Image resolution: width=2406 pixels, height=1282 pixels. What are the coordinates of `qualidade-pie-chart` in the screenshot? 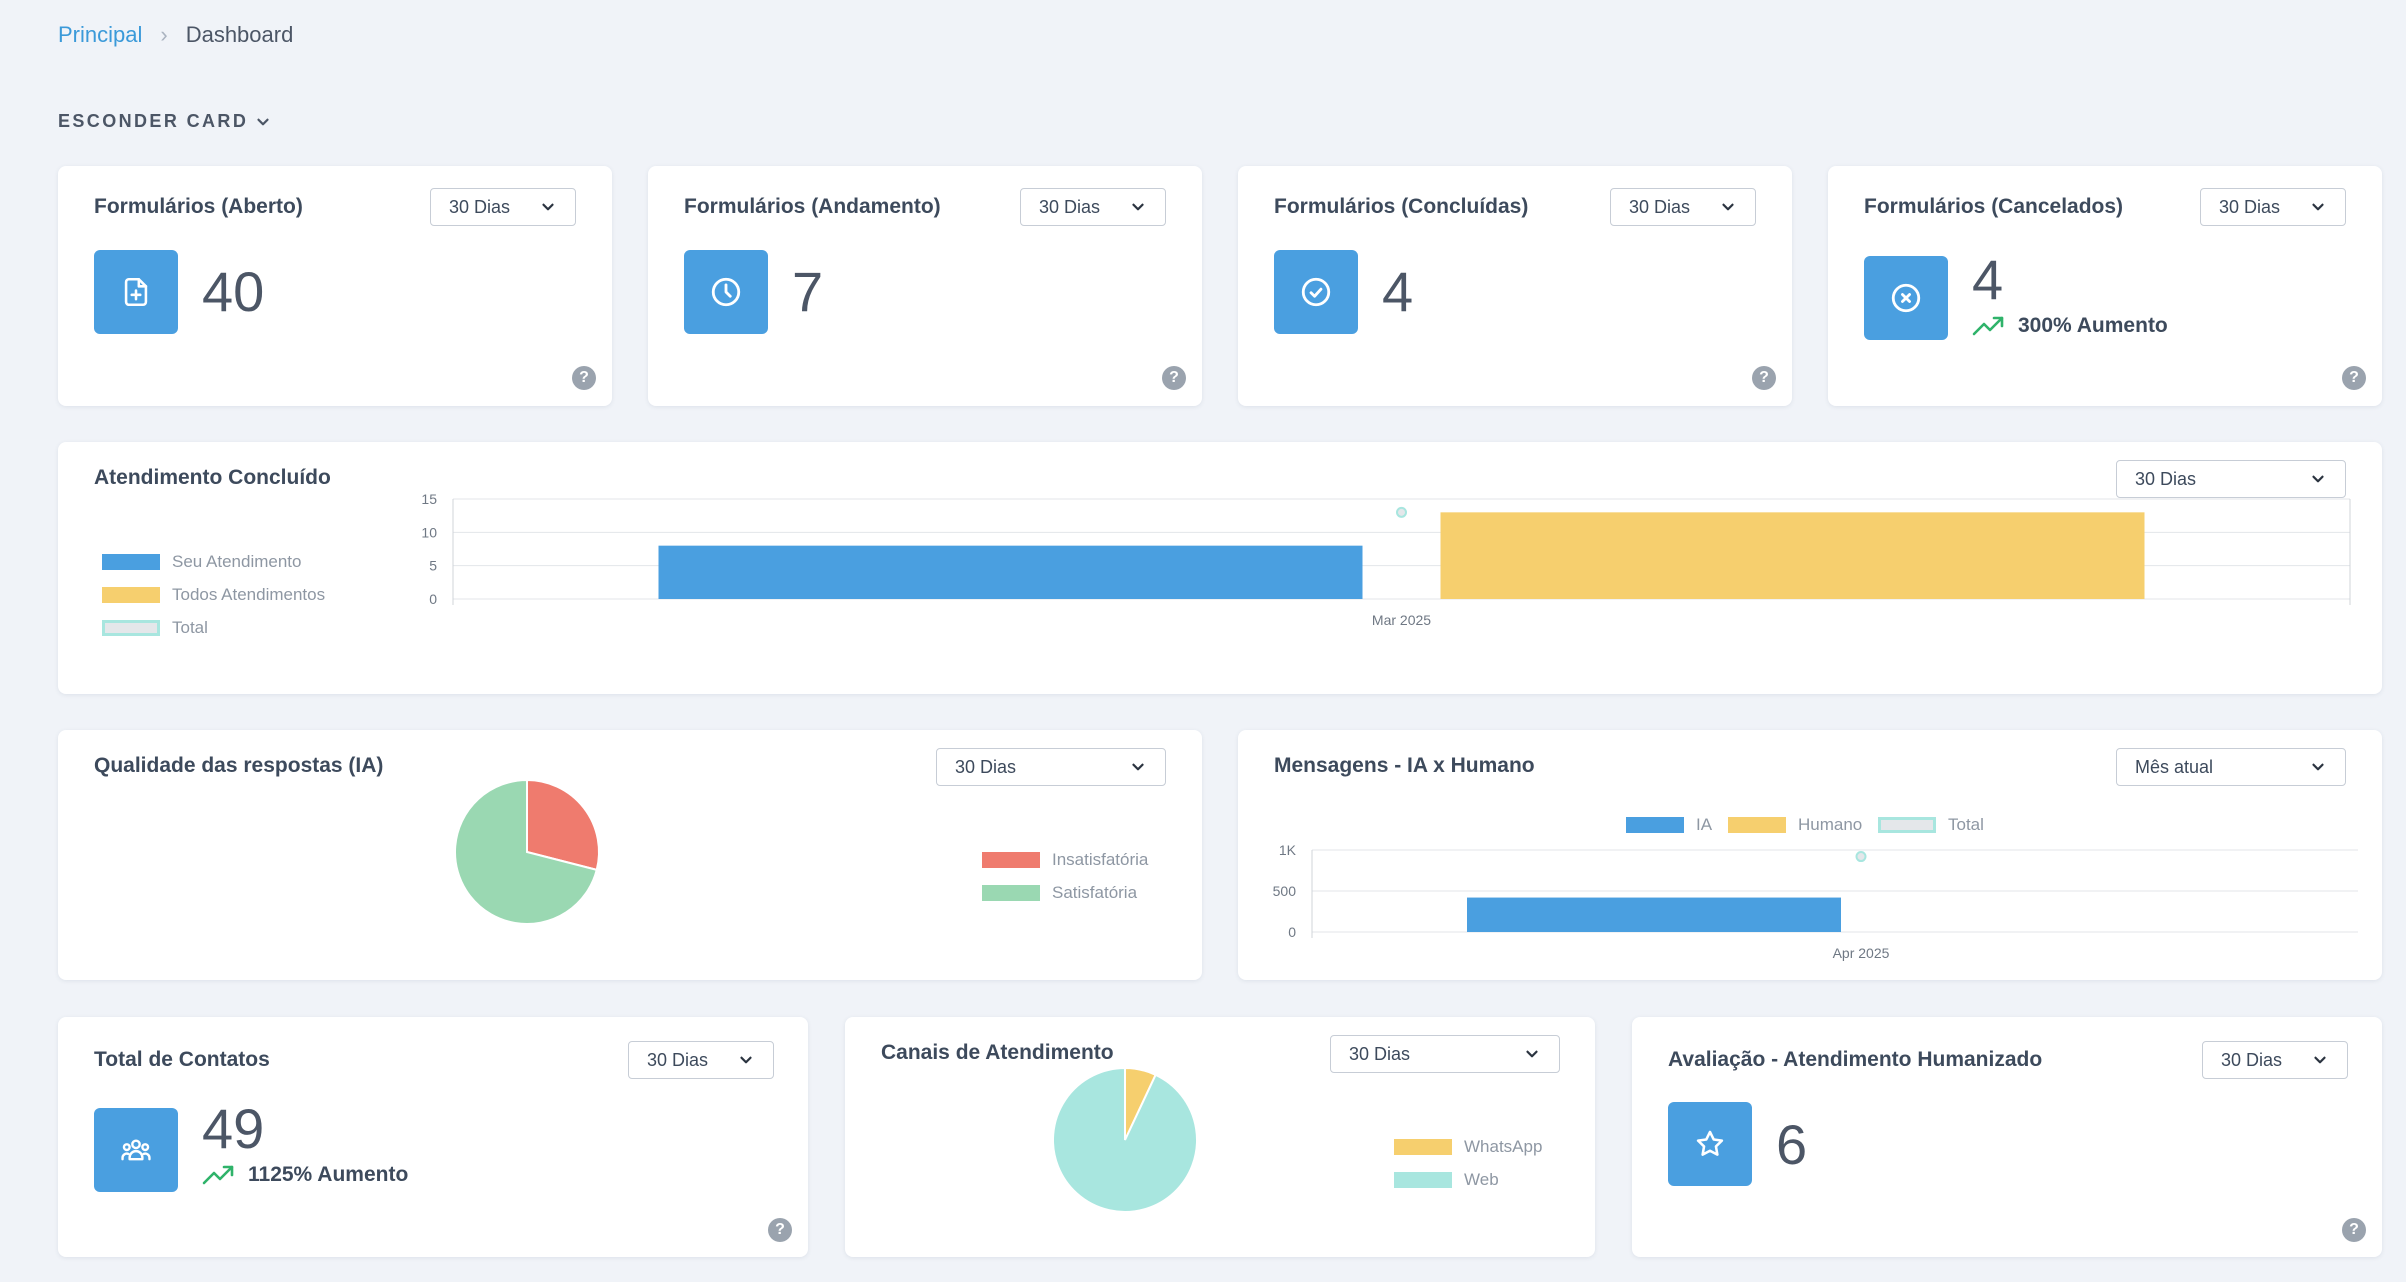 It's located at (527, 851).